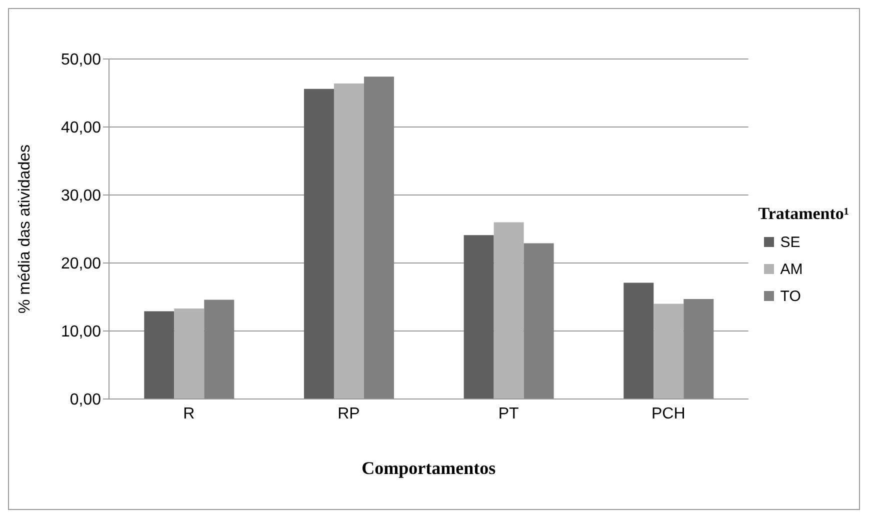 Image resolution: width=870 pixels, height=517 pixels. Describe the element at coordinates (86, 400) in the screenshot. I see `y-tick-label: 0,00` at that location.